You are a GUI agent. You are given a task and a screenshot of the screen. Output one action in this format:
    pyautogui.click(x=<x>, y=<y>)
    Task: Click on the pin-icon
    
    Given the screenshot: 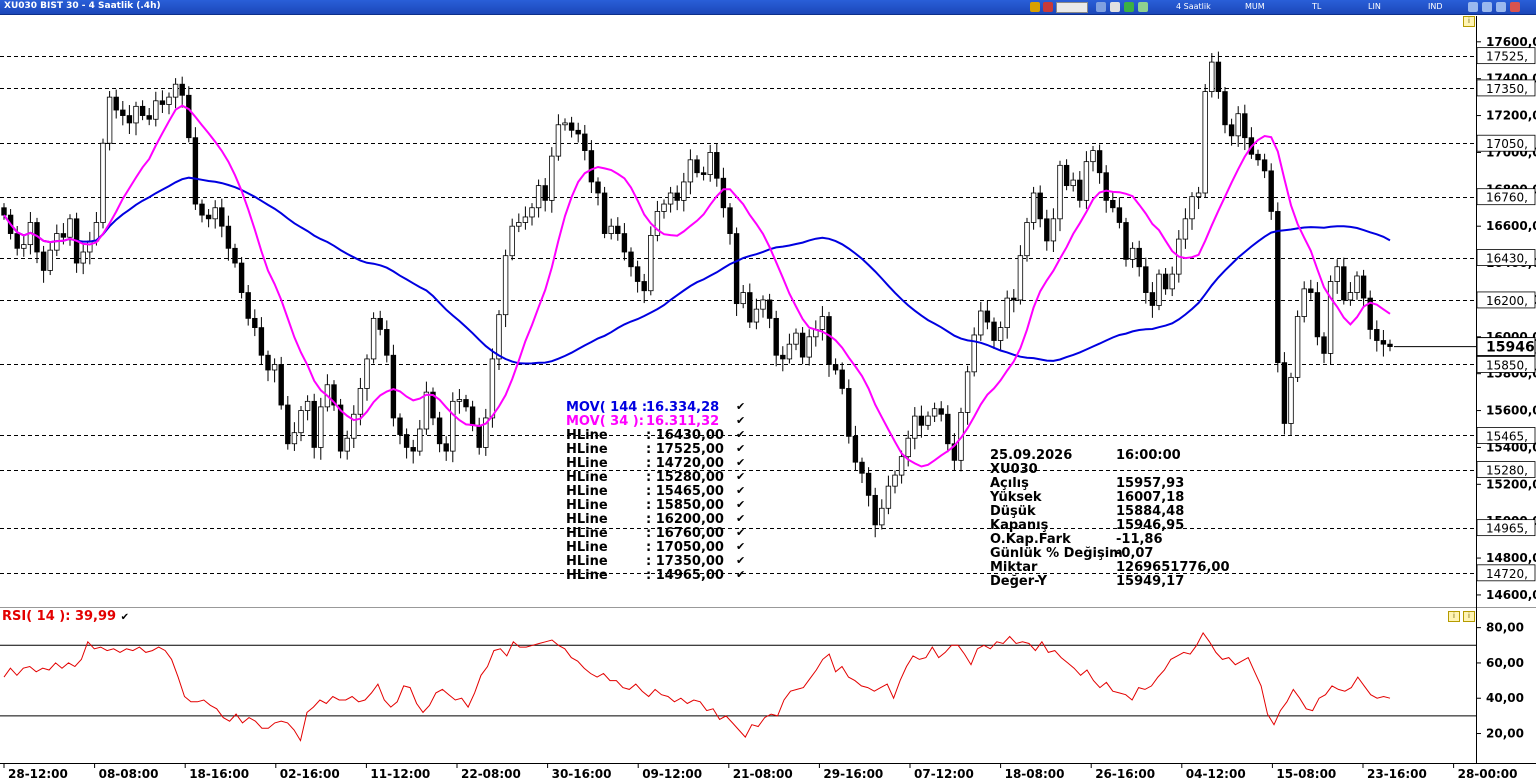 What is the action you would take?
    pyautogui.click(x=1473, y=7)
    